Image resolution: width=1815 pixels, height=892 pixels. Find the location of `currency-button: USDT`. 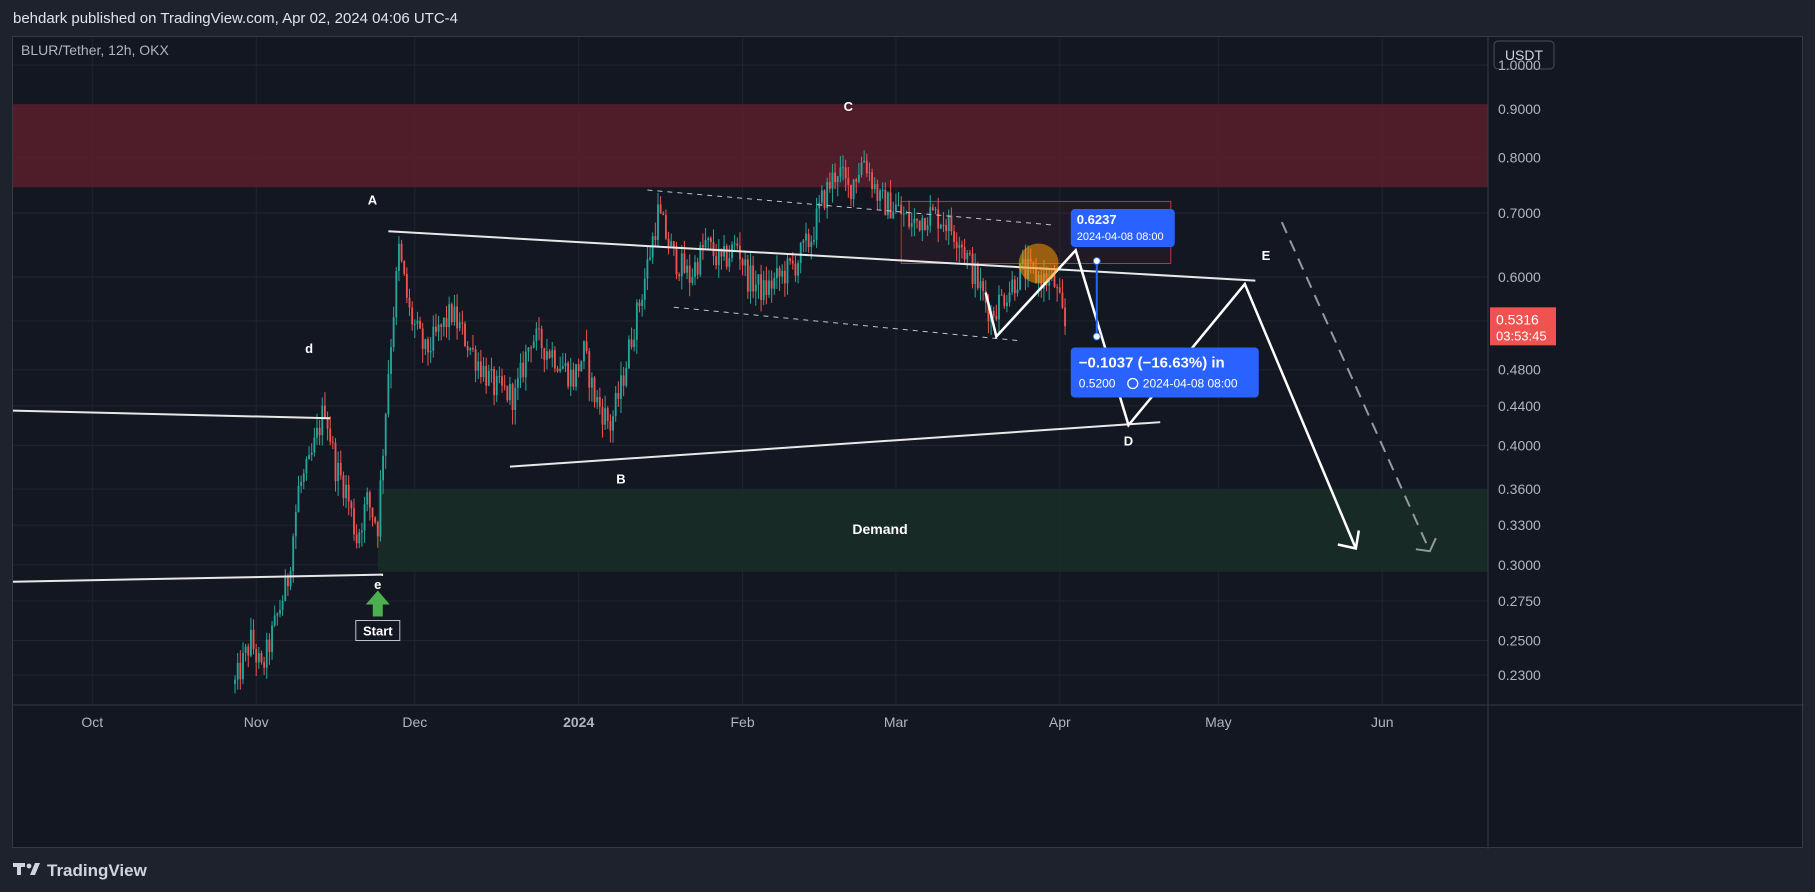

currency-button: USDT is located at coordinates (1524, 55).